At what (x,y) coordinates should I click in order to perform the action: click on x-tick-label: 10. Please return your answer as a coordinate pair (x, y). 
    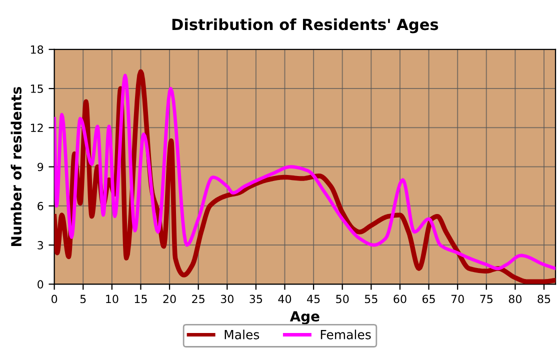
    Looking at the image, I should click on (112, 299).